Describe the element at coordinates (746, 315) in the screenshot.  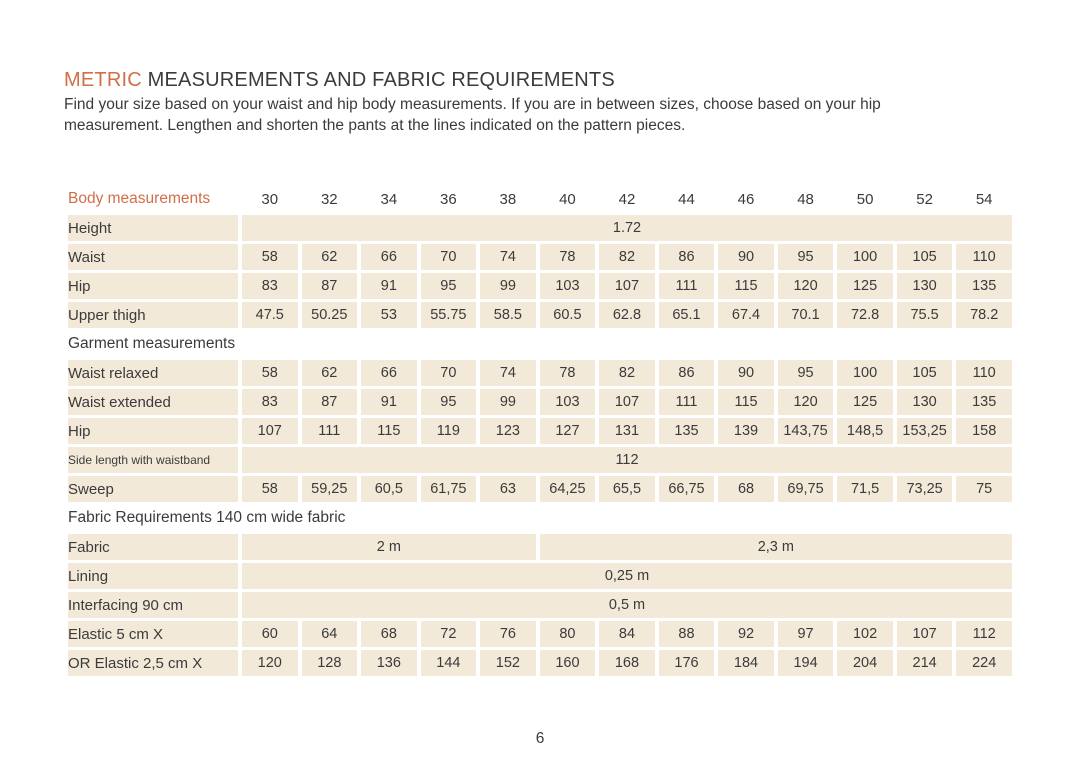
I see `value-cell: 67.4` at that location.